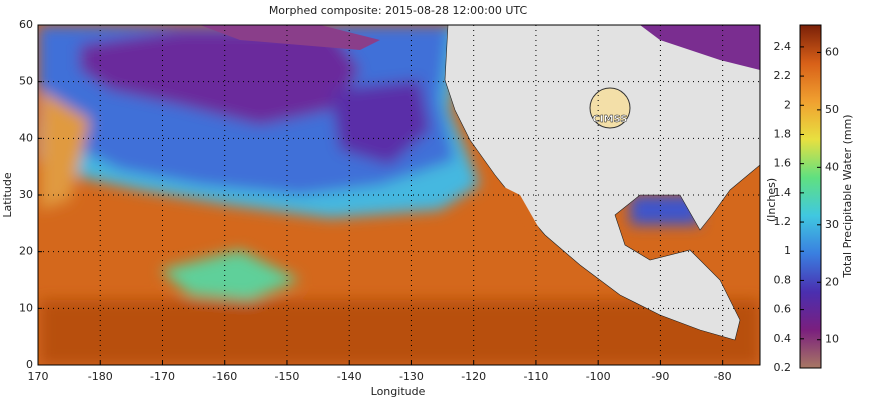 This screenshot has width=870, height=409. What do you see at coordinates (26, 81) in the screenshot?
I see `y-tick-label: 50` at bounding box center [26, 81].